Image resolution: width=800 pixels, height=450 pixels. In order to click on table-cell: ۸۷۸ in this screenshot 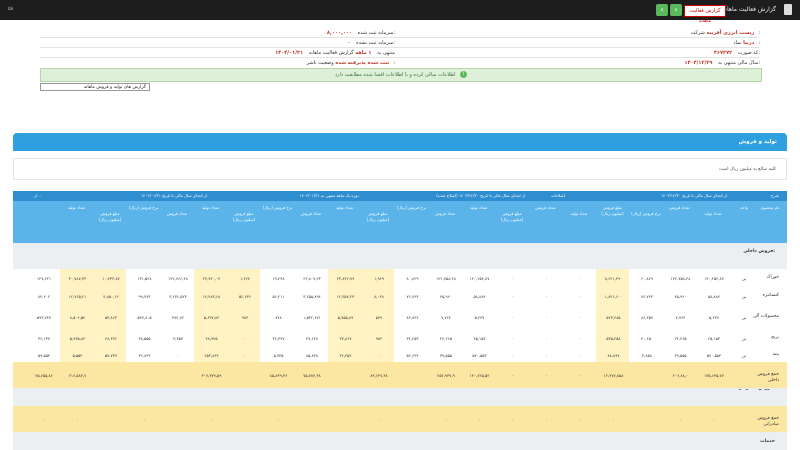, I will do `click(278, 317)`.